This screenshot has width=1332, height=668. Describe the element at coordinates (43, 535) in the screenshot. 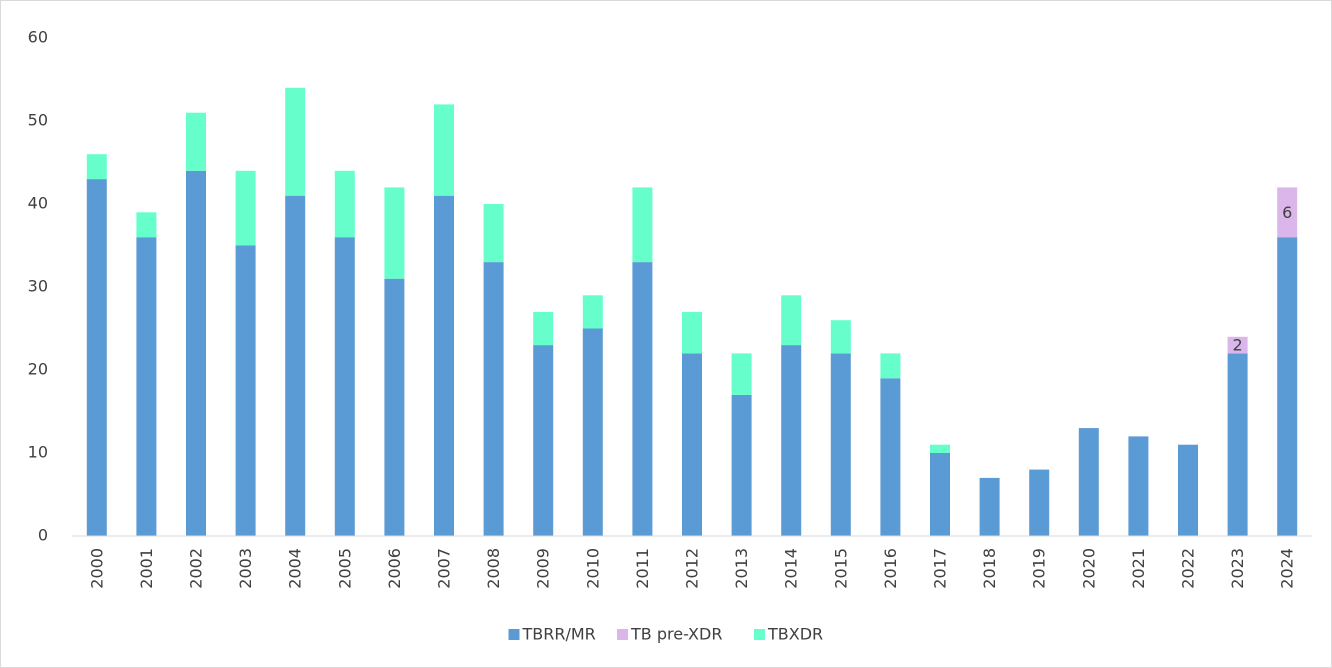

I see `y-tick-label: 0` at that location.